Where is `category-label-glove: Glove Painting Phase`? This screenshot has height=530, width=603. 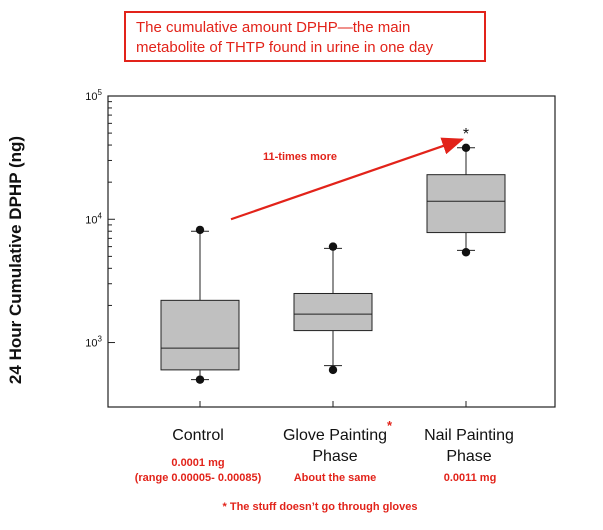 category-label-glove: Glove Painting Phase is located at coordinates (335, 446).